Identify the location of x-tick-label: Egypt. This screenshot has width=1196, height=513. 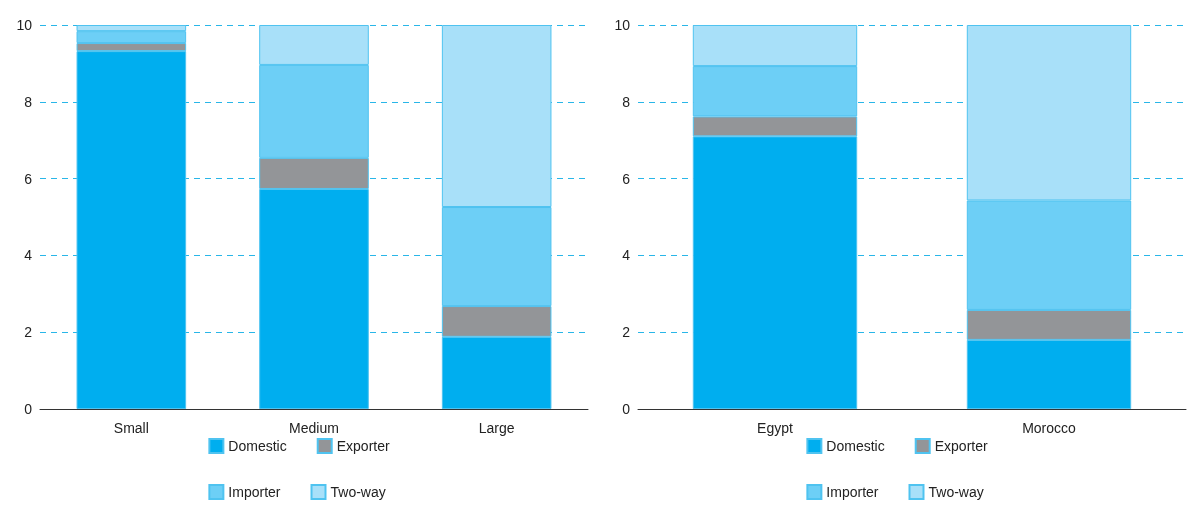
(775, 428).